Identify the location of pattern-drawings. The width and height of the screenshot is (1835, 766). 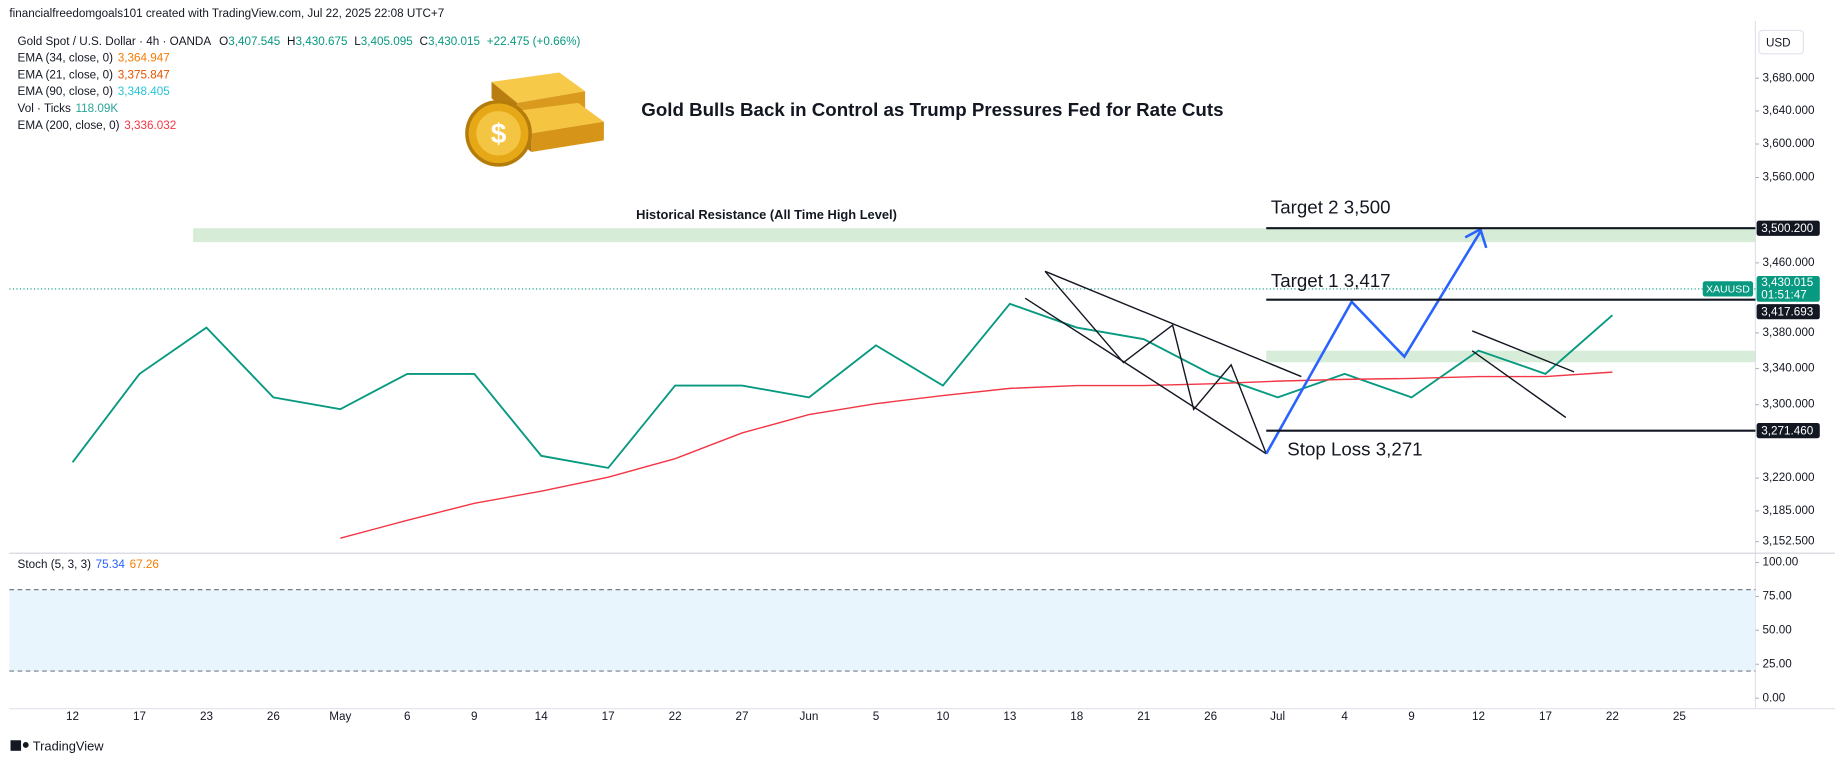
(1299, 362).